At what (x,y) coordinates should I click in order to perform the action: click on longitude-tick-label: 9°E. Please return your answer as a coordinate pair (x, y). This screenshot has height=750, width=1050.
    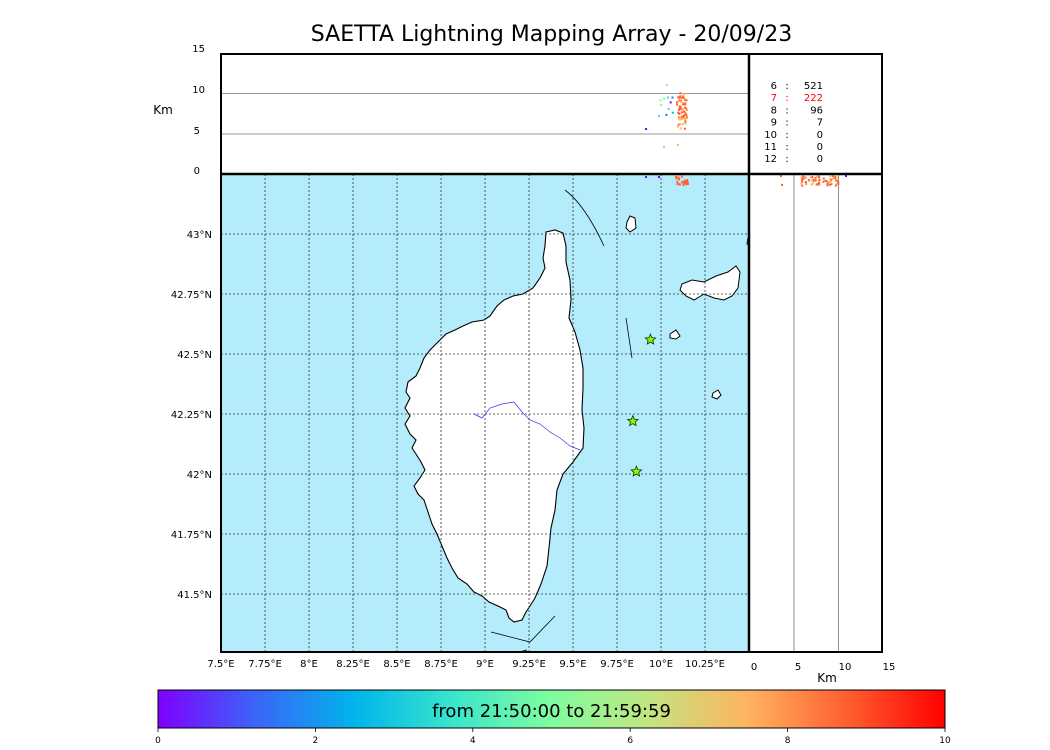
    Looking at the image, I should click on (485, 664).